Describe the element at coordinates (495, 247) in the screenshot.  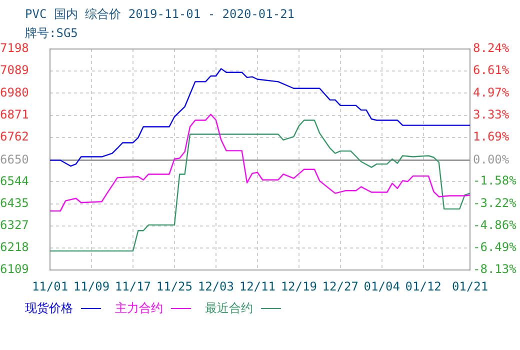
I see `y2-tick-label: -6.49%` at that location.